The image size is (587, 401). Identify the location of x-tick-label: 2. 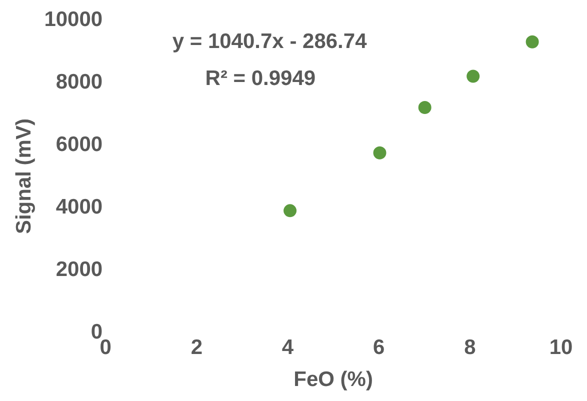
(196, 347).